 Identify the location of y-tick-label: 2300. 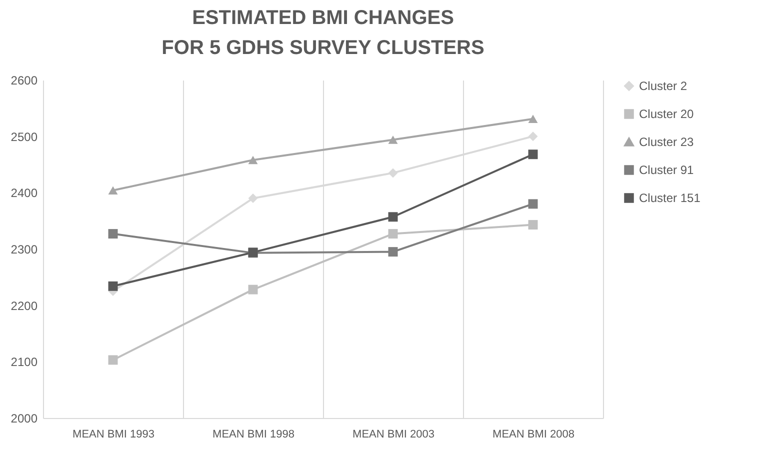
(24, 249).